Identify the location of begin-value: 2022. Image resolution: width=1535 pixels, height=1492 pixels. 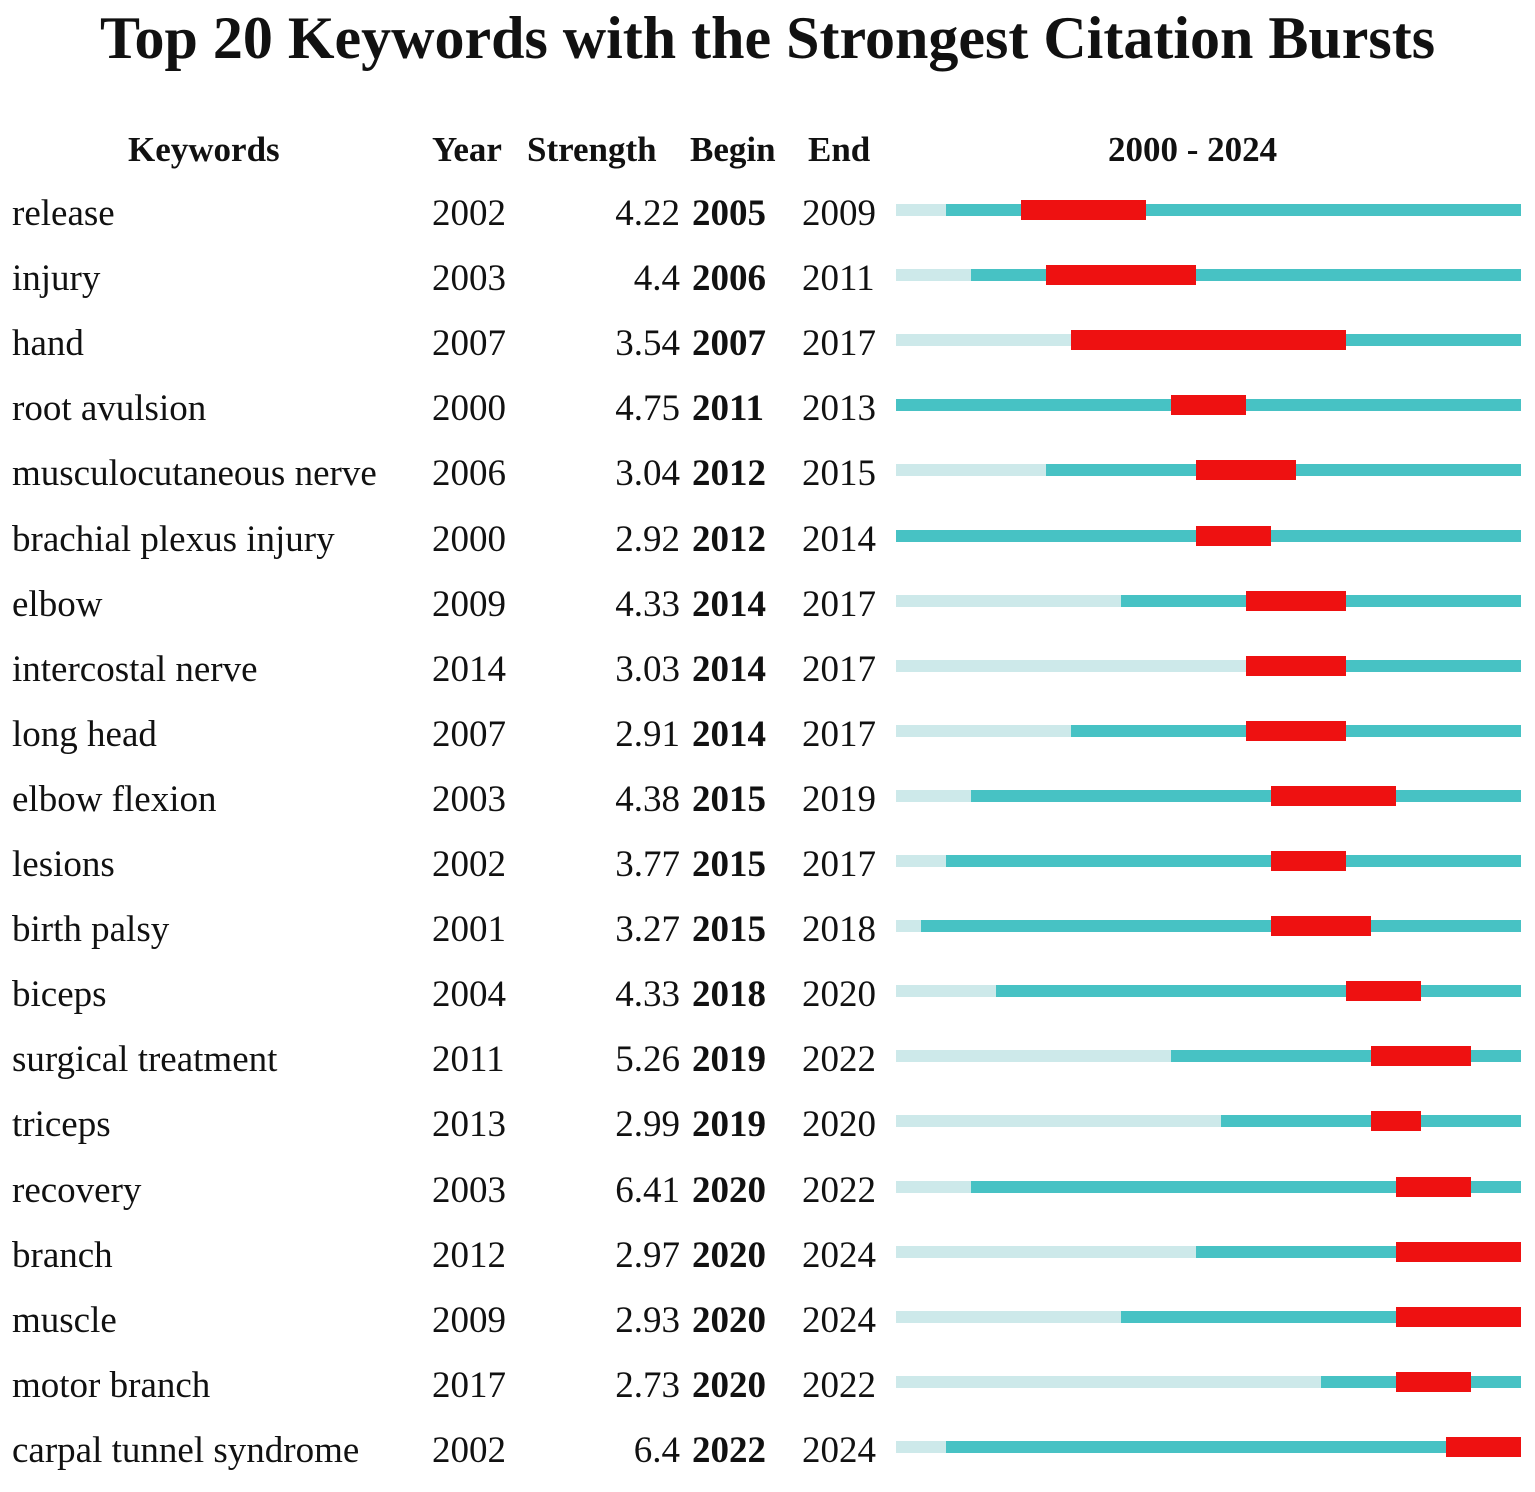
(729, 1450).